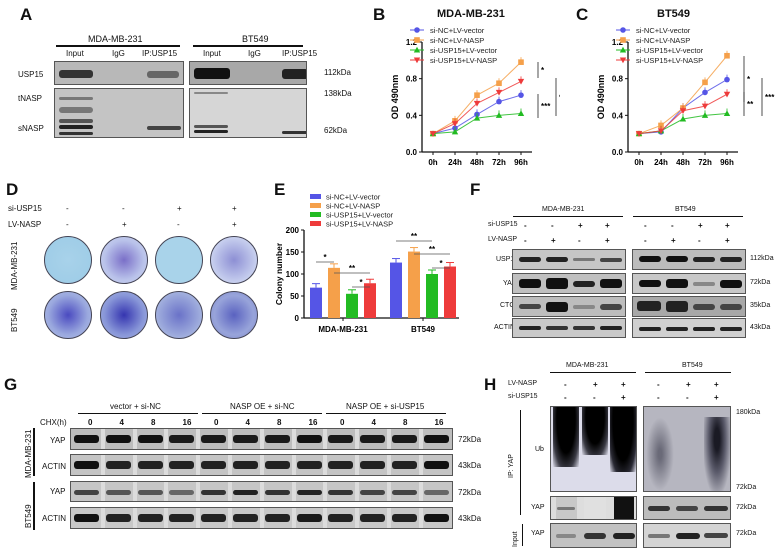  Describe the element at coordinates (587, 365) in the screenshot. I see `panel-h-cellline-1: MDA-MB-231` at that location.